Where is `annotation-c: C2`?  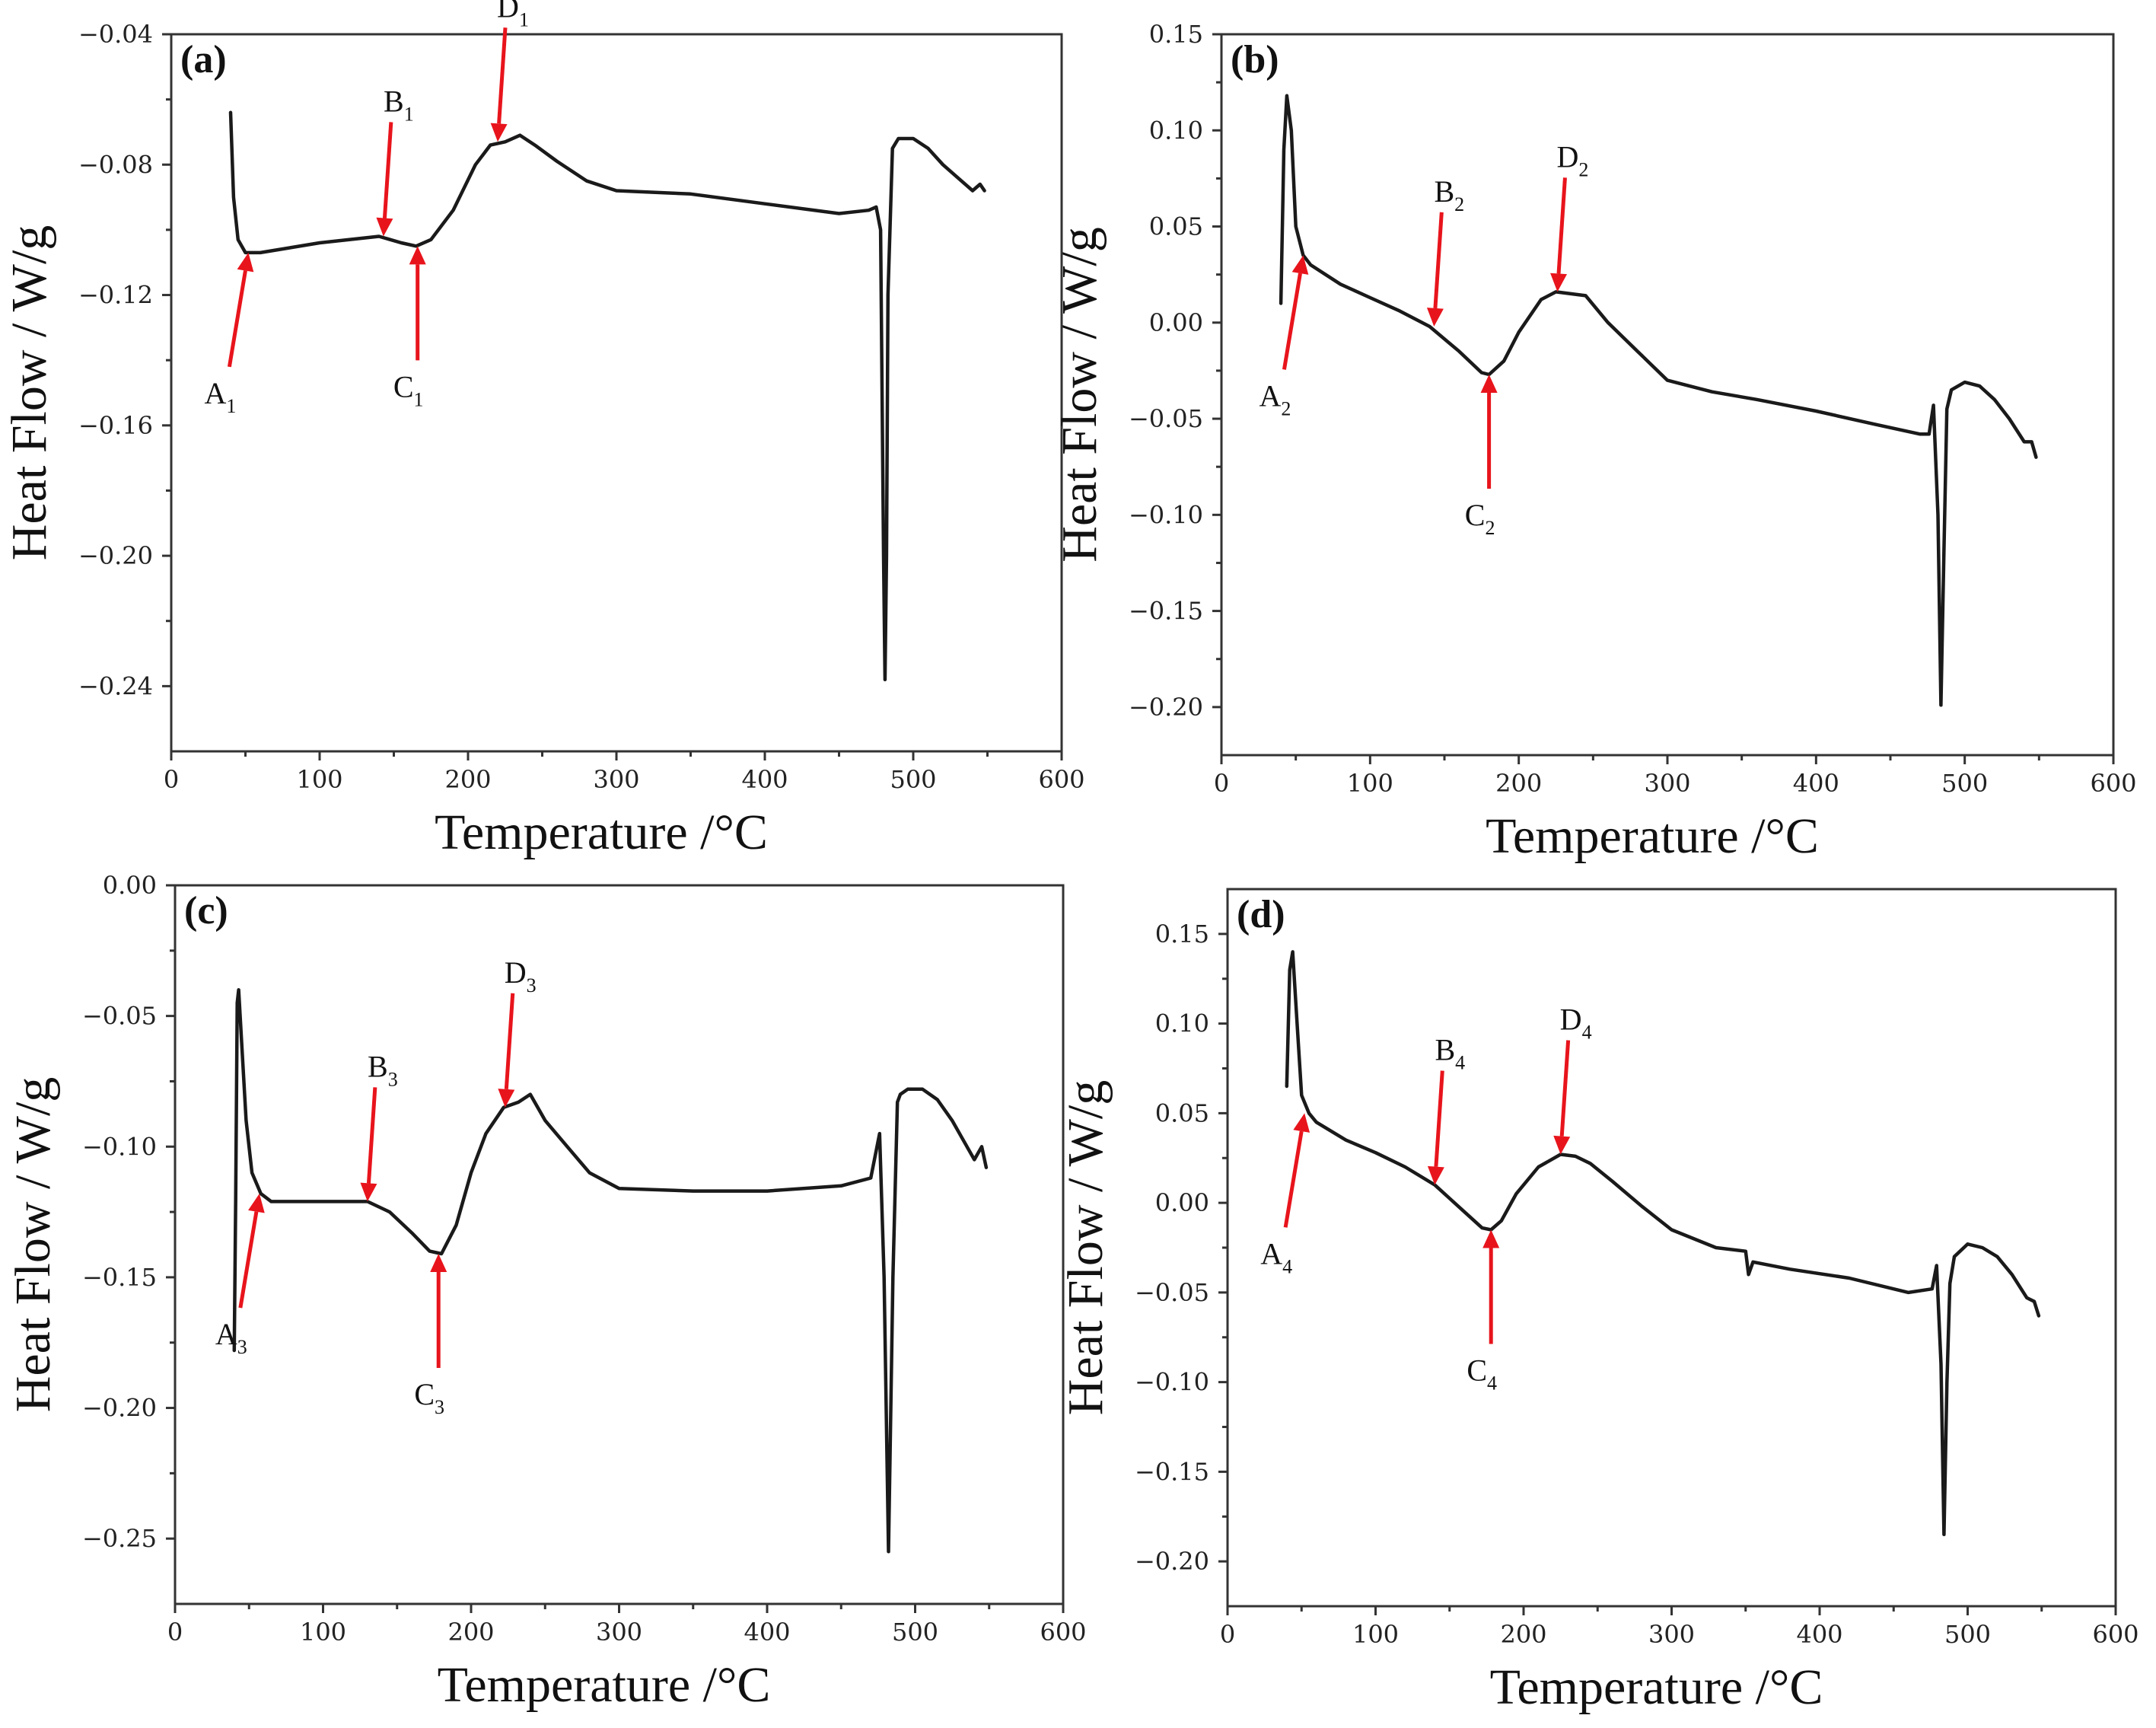
annotation-c: C2 is located at coordinates (1481, 457).